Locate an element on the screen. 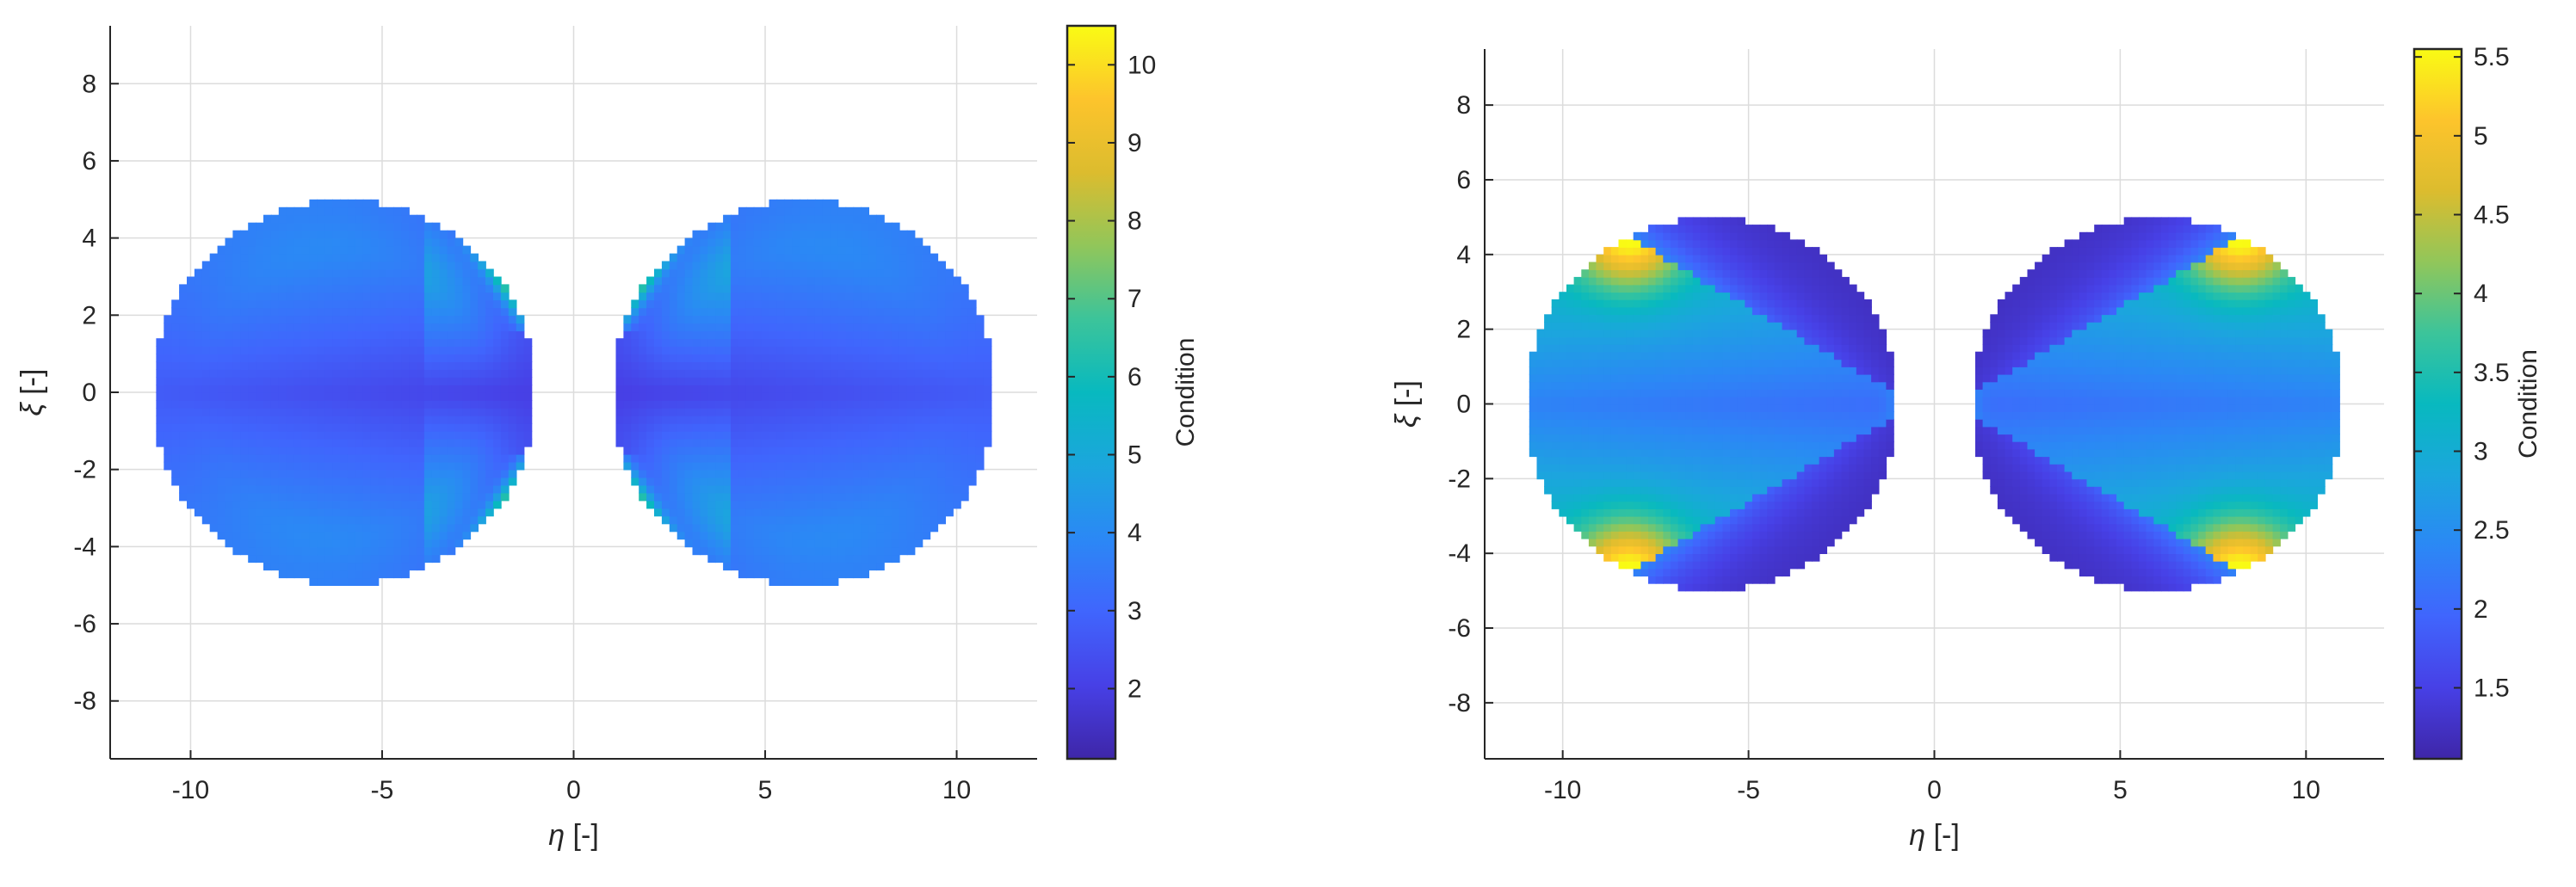 The height and width of the screenshot is (887, 2576). colorbar-tick-label: 7 is located at coordinates (1134, 299).